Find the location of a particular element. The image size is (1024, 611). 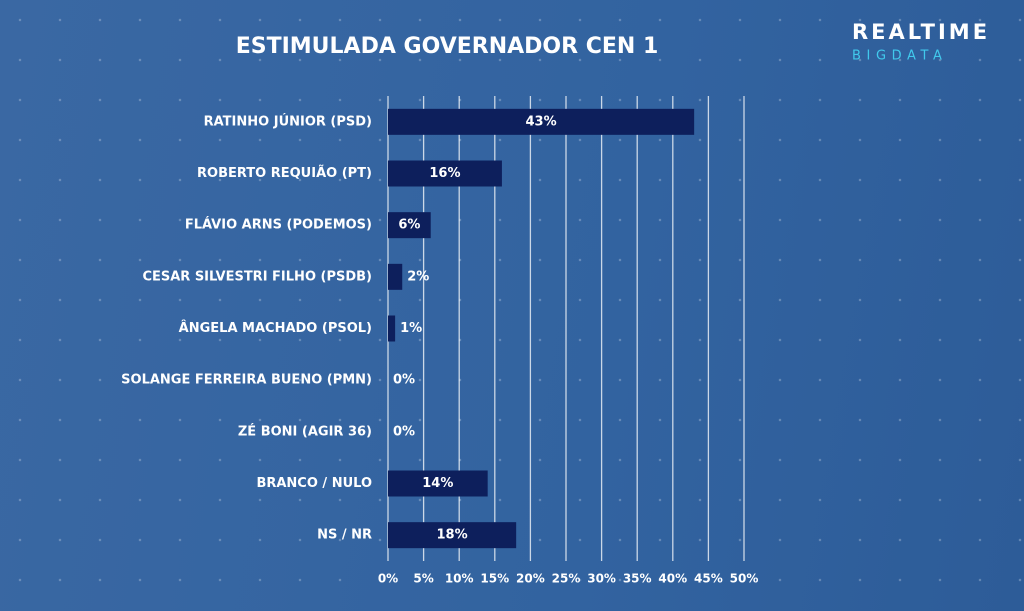

chart-title: ESTIMULADA GOVERNADOR CEN 1 is located at coordinates (447, 46).